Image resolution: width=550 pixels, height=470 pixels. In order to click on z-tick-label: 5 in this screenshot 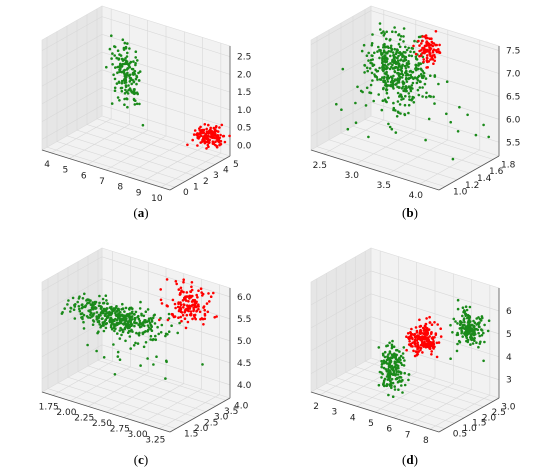, I will do `click(509, 335)`.